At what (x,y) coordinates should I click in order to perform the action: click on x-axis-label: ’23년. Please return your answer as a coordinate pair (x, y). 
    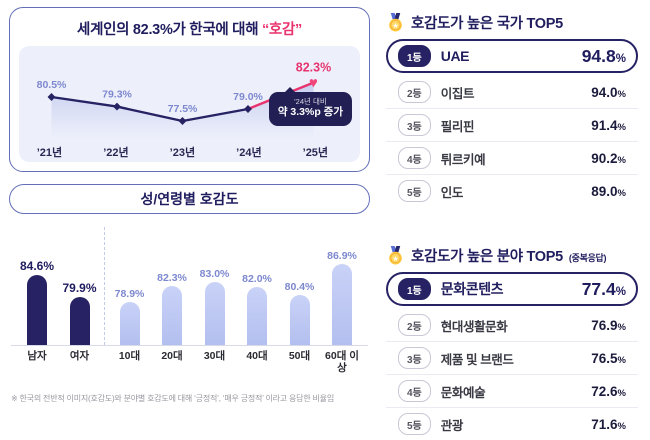
    Looking at the image, I should click on (182, 153).